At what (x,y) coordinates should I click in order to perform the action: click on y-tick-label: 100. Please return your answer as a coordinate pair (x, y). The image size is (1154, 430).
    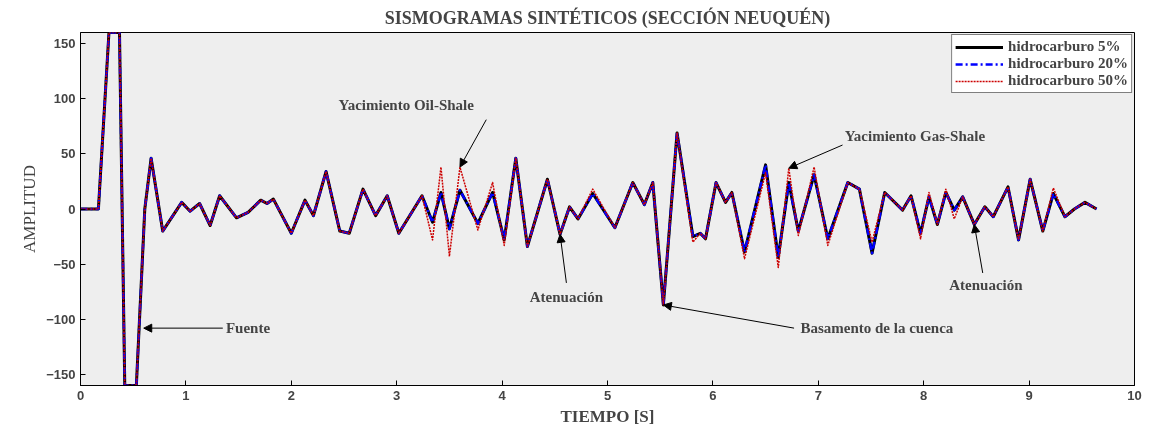
    Looking at the image, I should click on (64, 99).